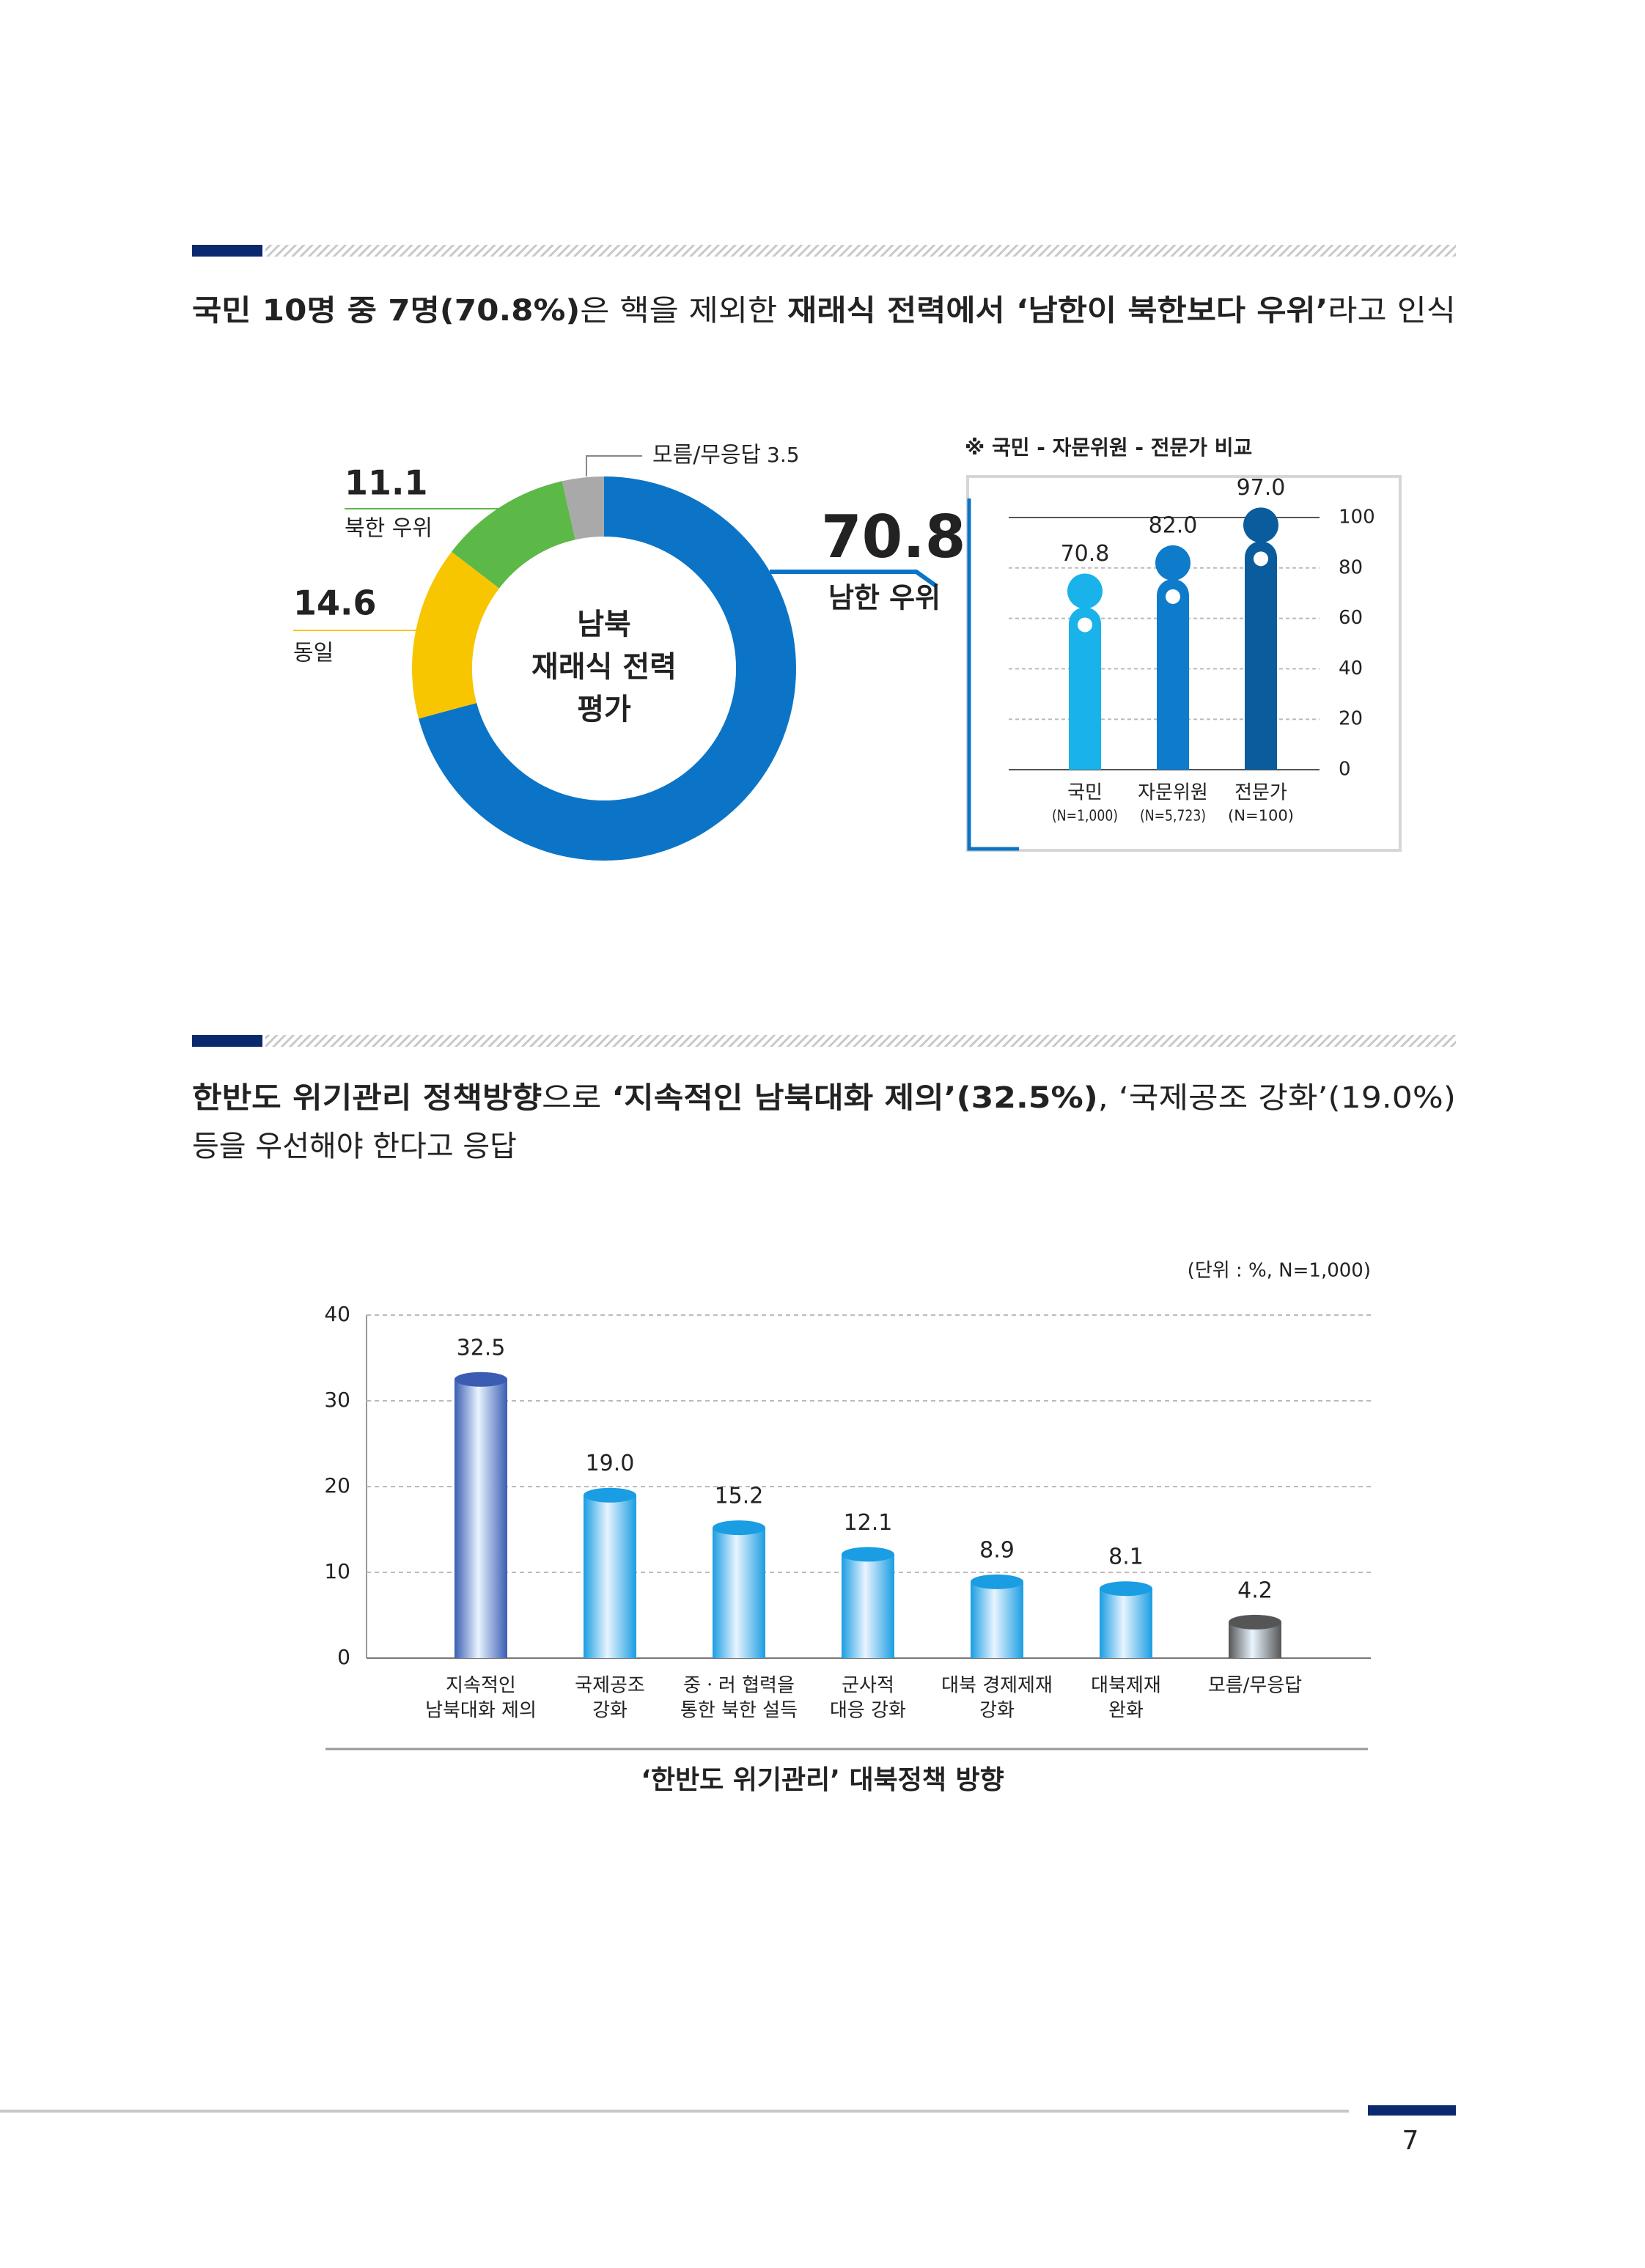  What do you see at coordinates (854, 1098) in the screenshot?
I see `heading-run: ‘지속적인 남북대화 제의’(32.5%)` at bounding box center [854, 1098].